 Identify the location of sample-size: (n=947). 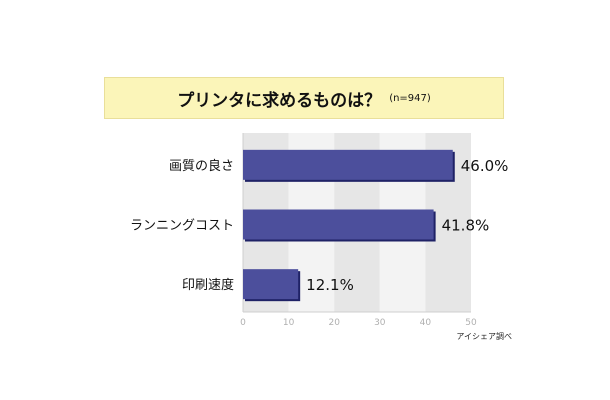
(410, 98).